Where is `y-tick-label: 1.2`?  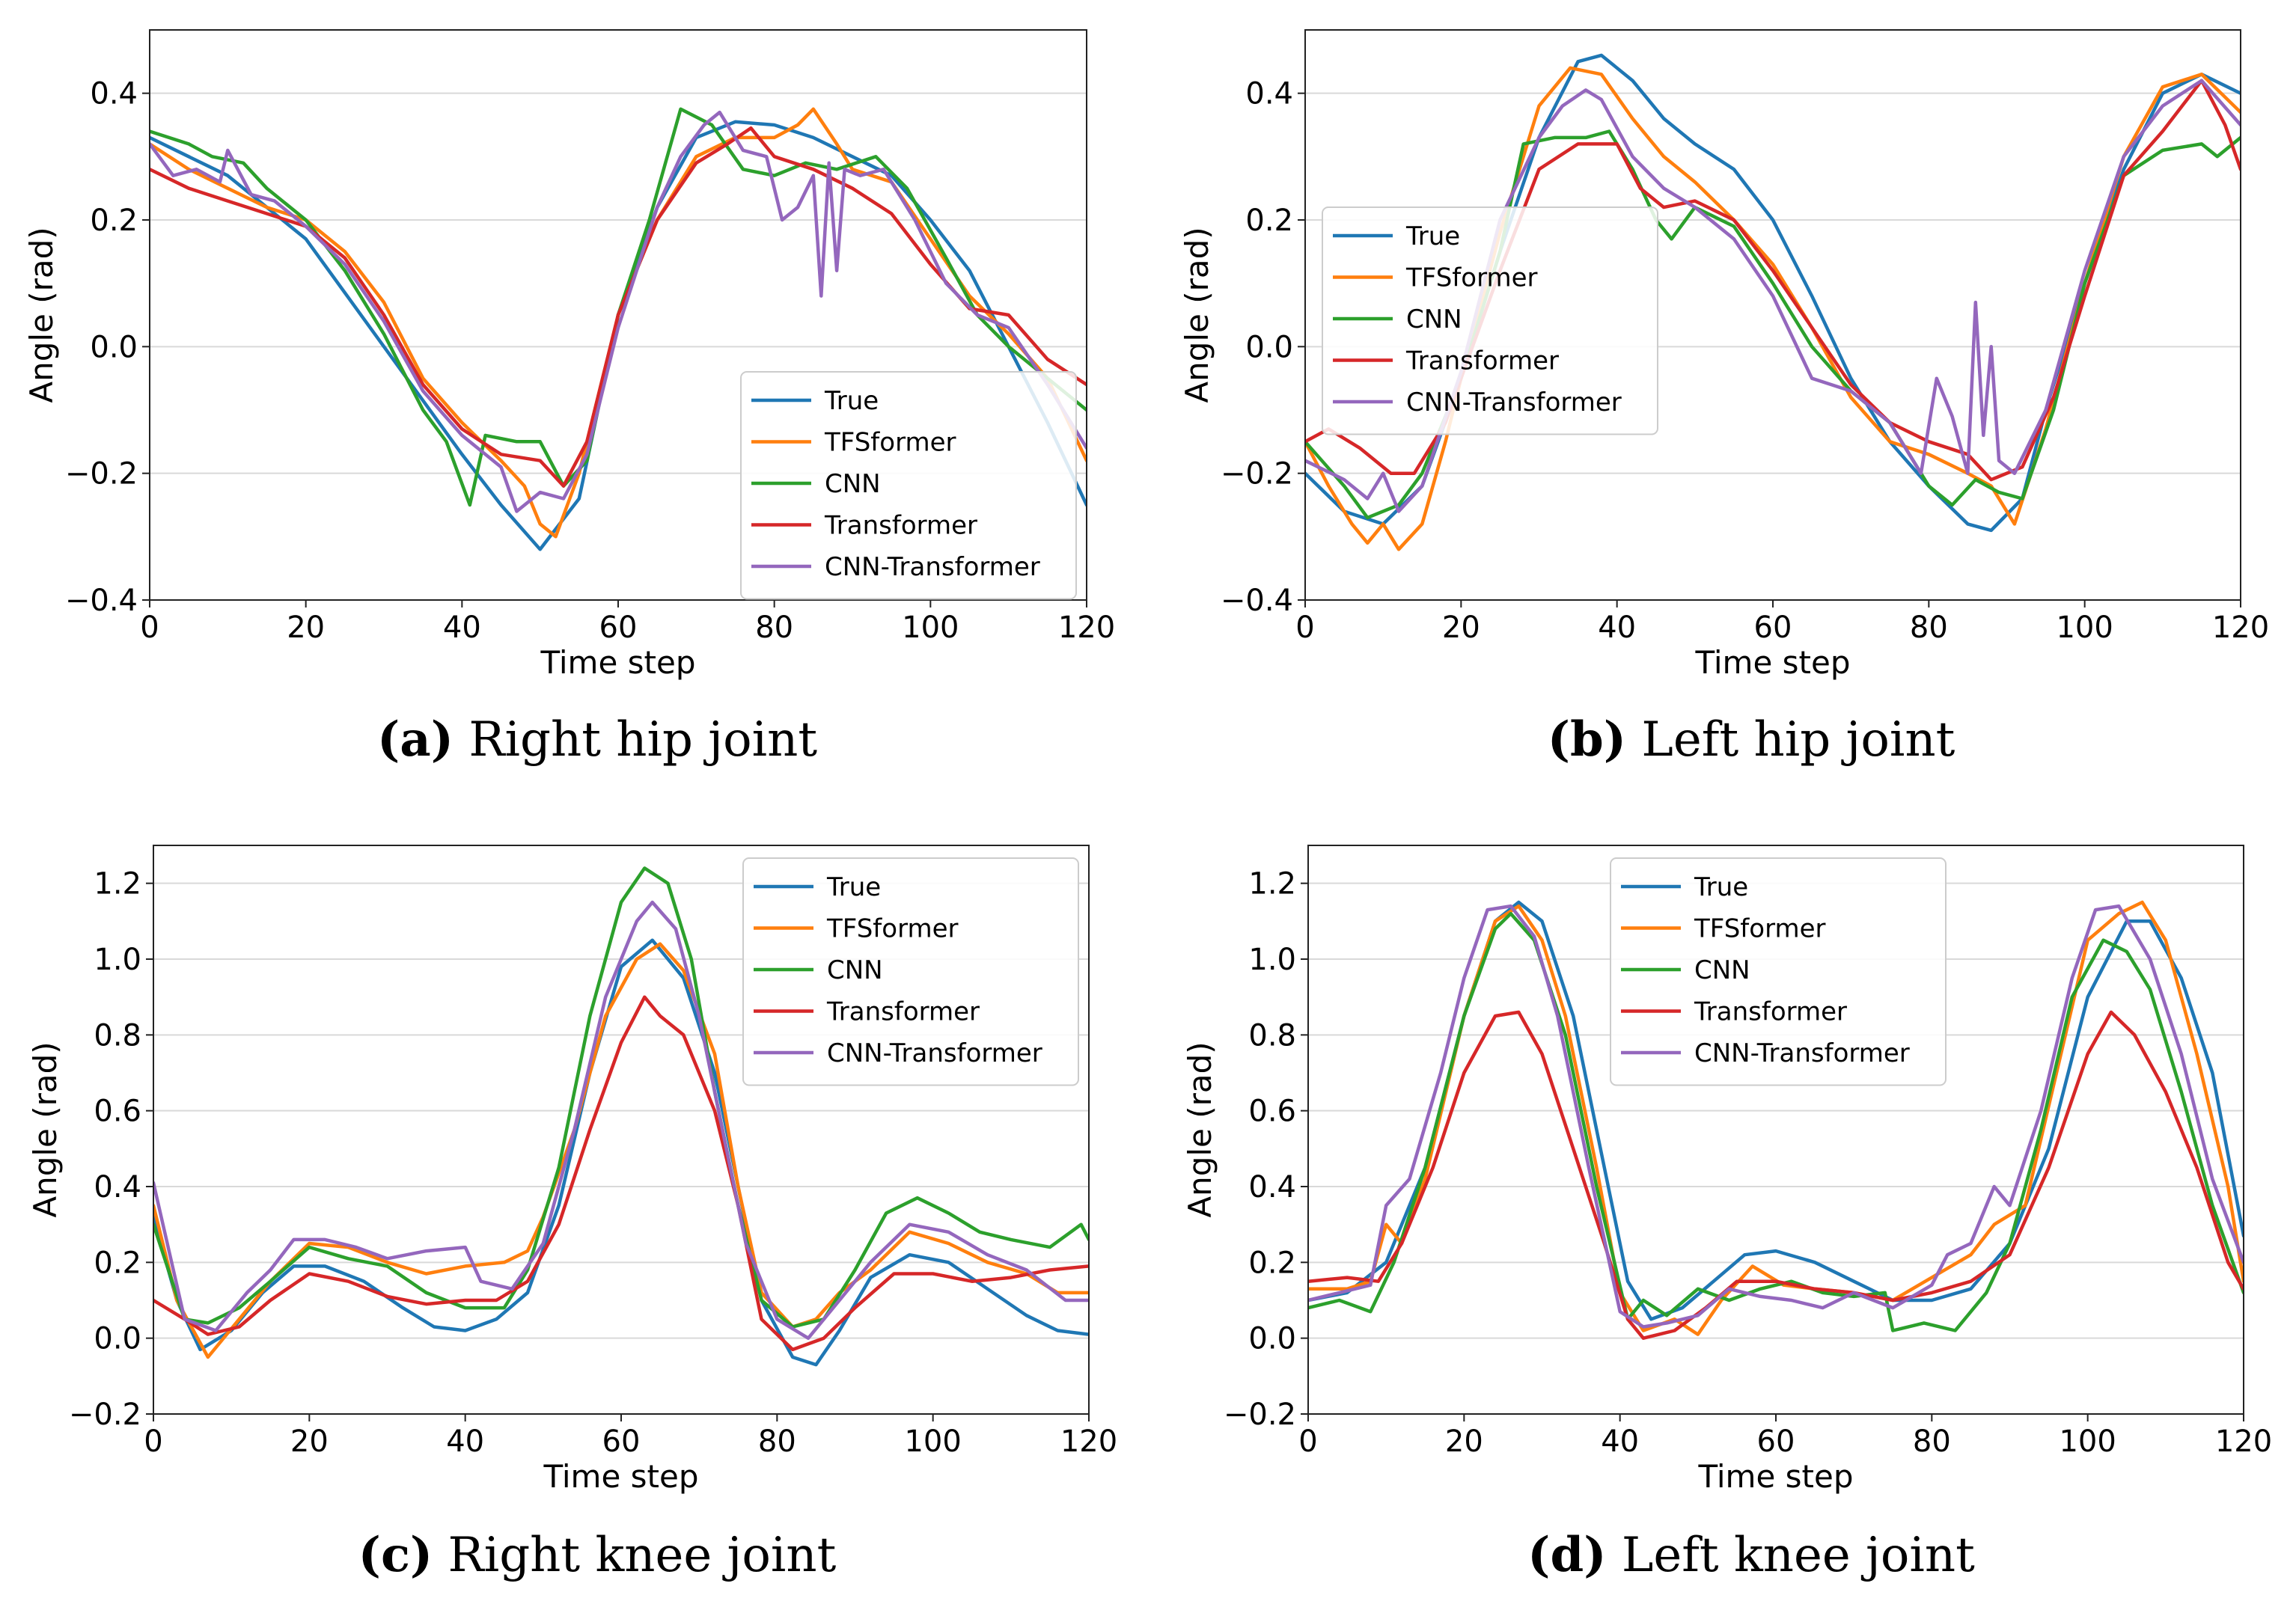 y-tick-label: 1.2 is located at coordinates (1272, 884).